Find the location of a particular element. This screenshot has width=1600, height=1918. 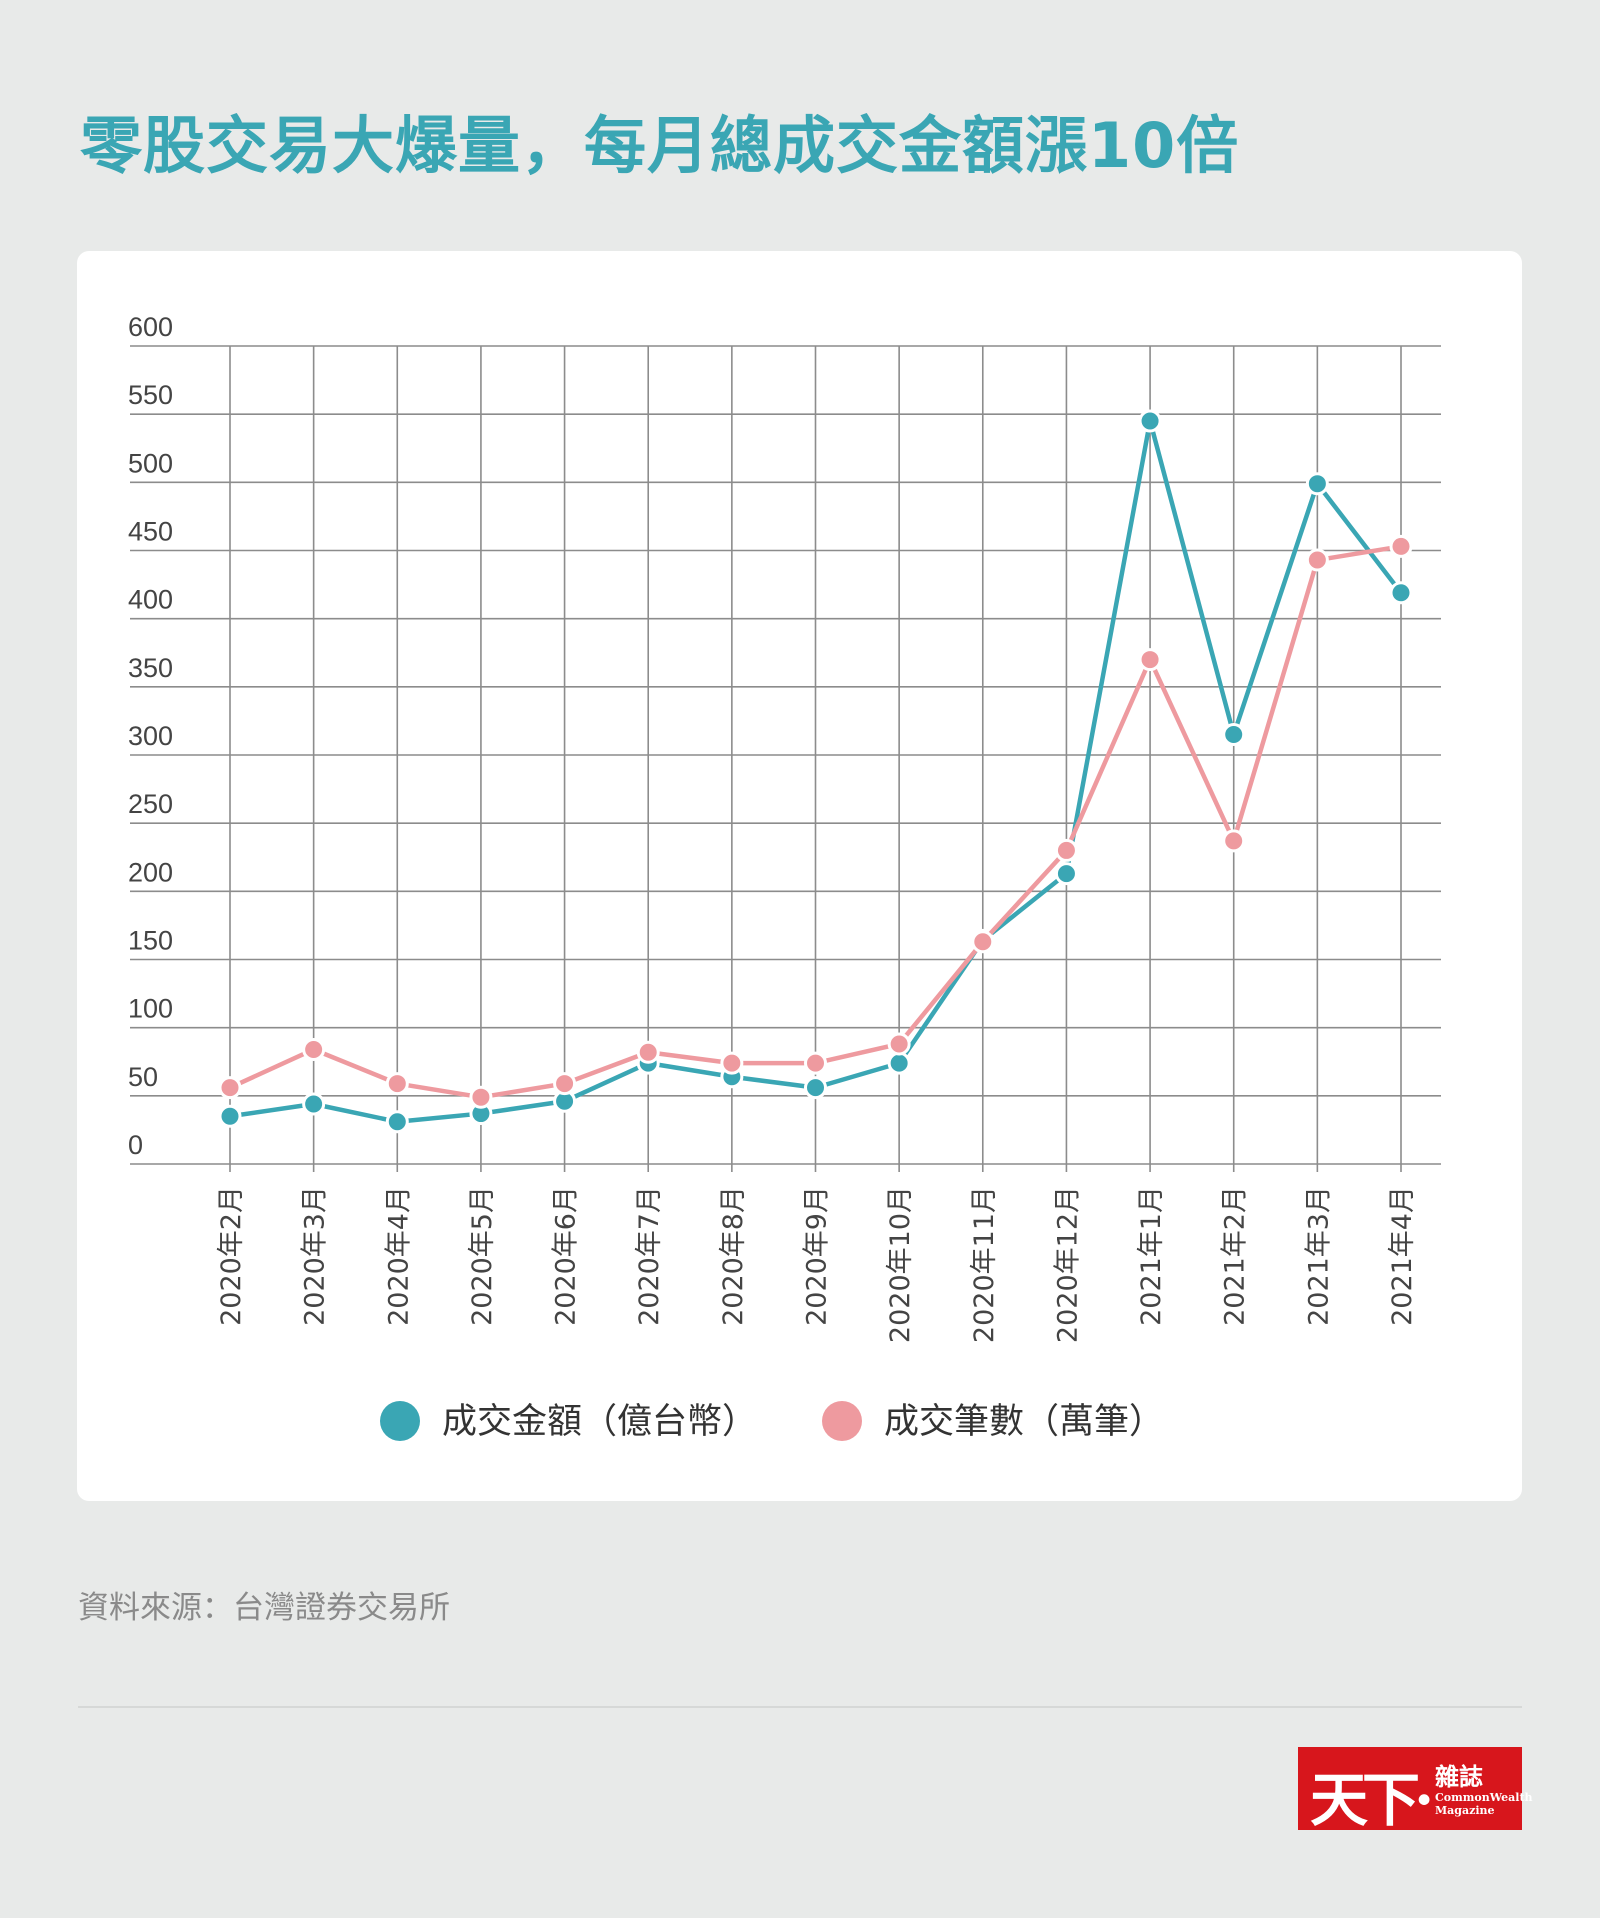

source-note: 資料來源：台灣證券交易所 is located at coordinates (264, 1608).